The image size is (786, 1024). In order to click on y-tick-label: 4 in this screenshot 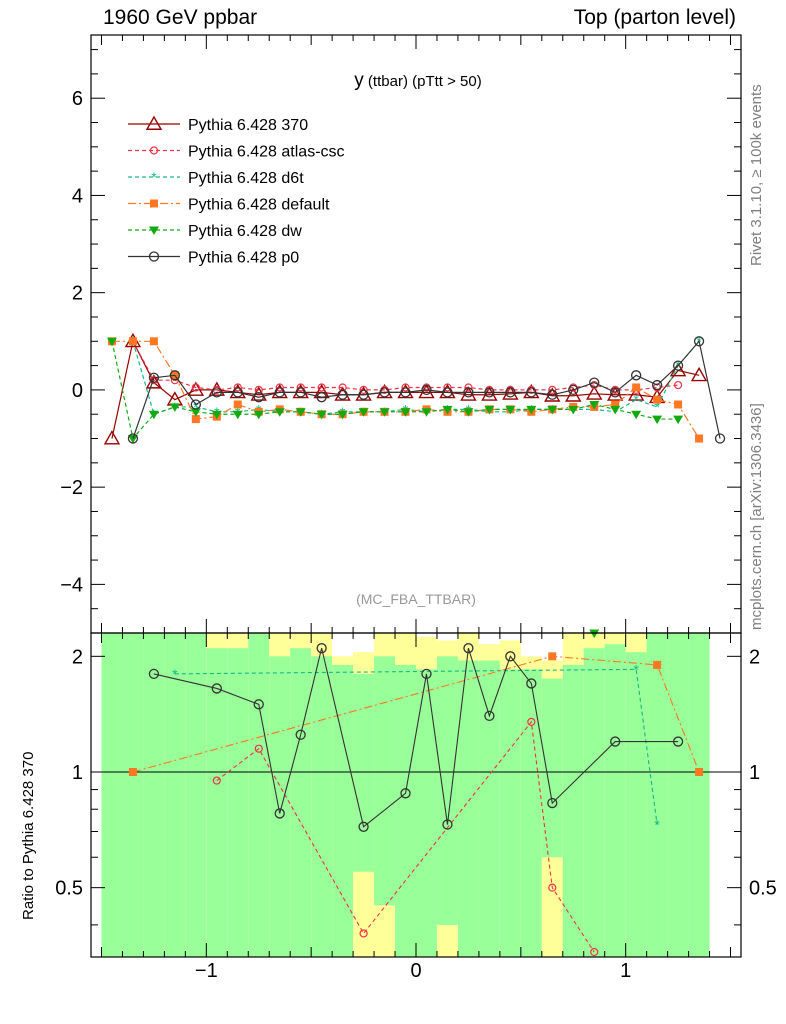, I will do `click(77, 196)`.